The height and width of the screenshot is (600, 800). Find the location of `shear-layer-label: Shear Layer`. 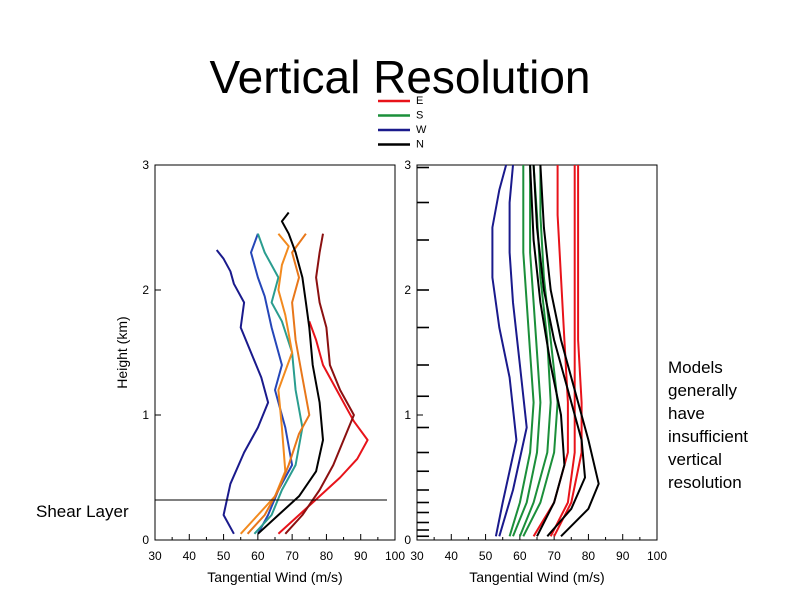

shear-layer-label: Shear Layer is located at coordinates (82, 511).